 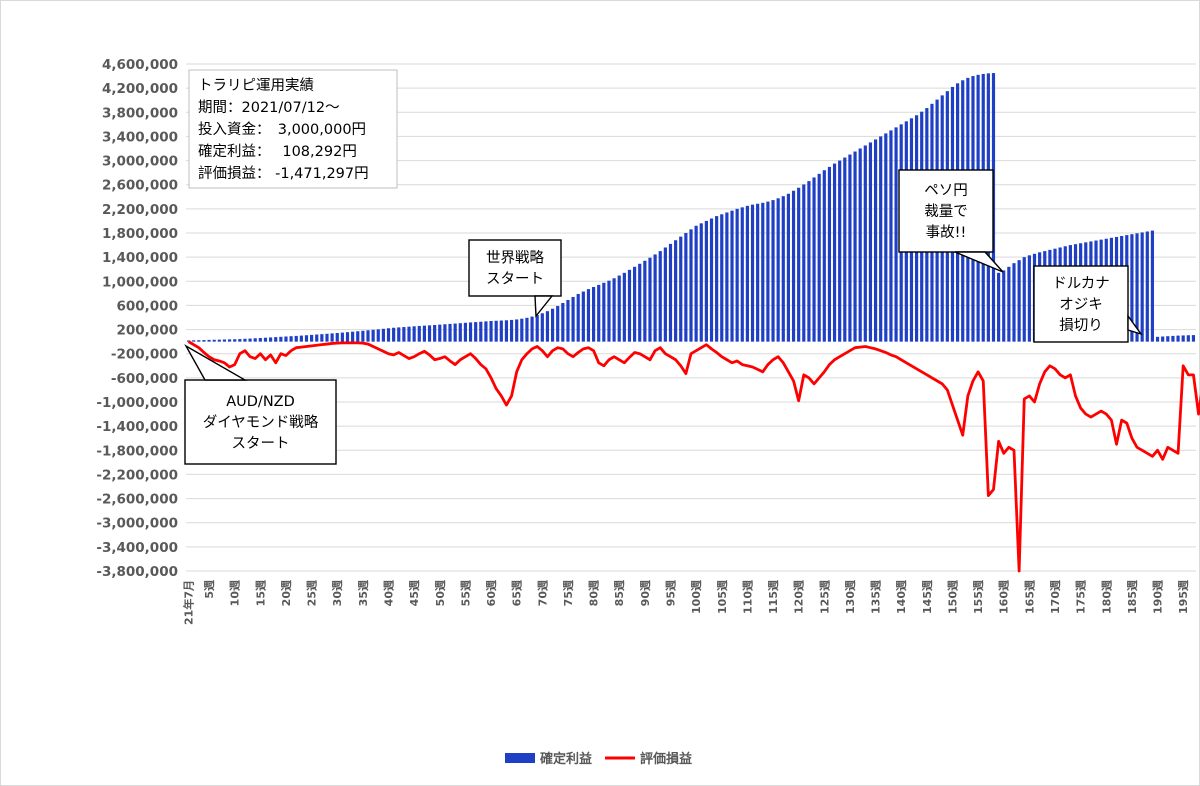 I want to click on info-title: トラリピ運用実績, so click(x=256, y=85).